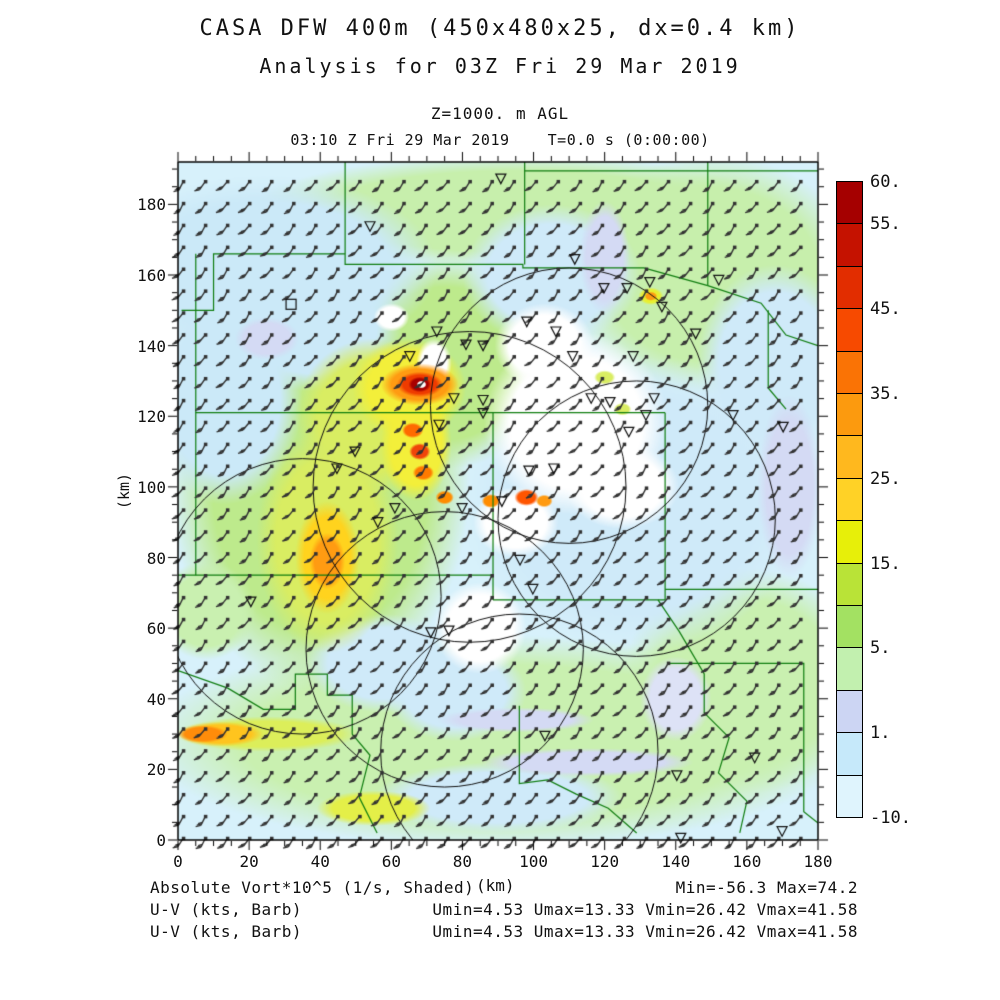 This screenshot has height=1000, width=1000. What do you see at coordinates (462, 861) in the screenshot?
I see `x-tick-80: 80` at bounding box center [462, 861].